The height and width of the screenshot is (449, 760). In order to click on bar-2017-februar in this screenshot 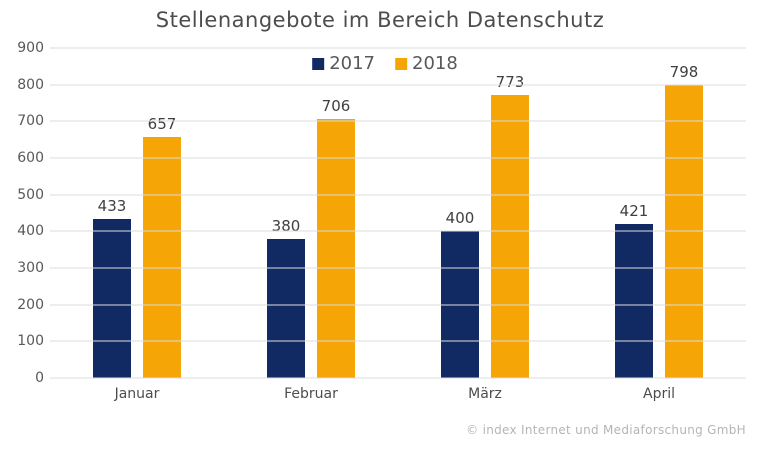, I will do `click(286, 308)`.